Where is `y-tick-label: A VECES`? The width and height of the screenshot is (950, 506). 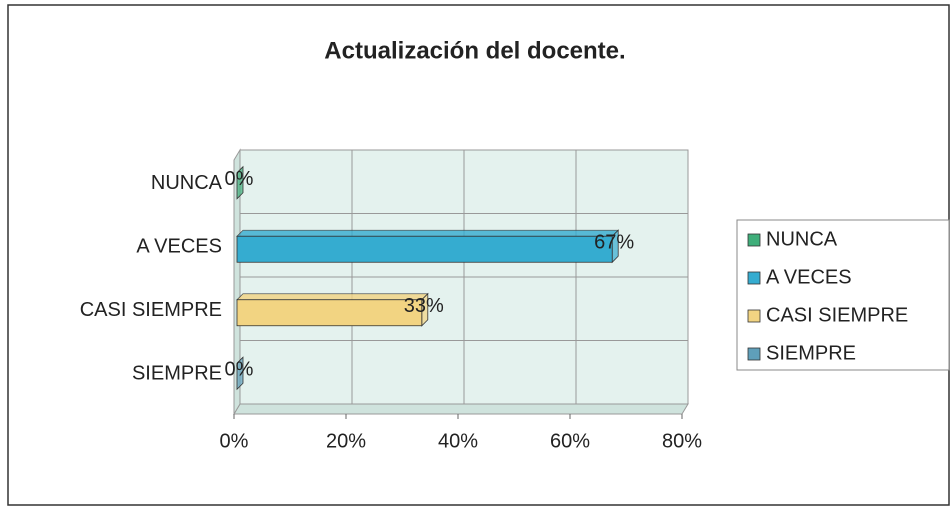 y-tick-label: A VECES is located at coordinates (179, 247).